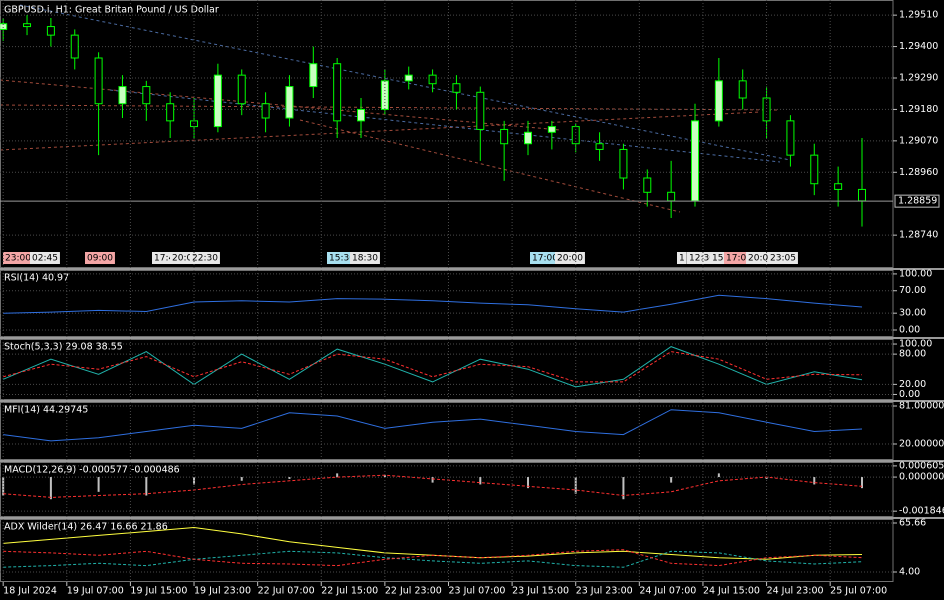 The image size is (944, 600). I want to click on time-tag-label: 15, so click(717, 259).